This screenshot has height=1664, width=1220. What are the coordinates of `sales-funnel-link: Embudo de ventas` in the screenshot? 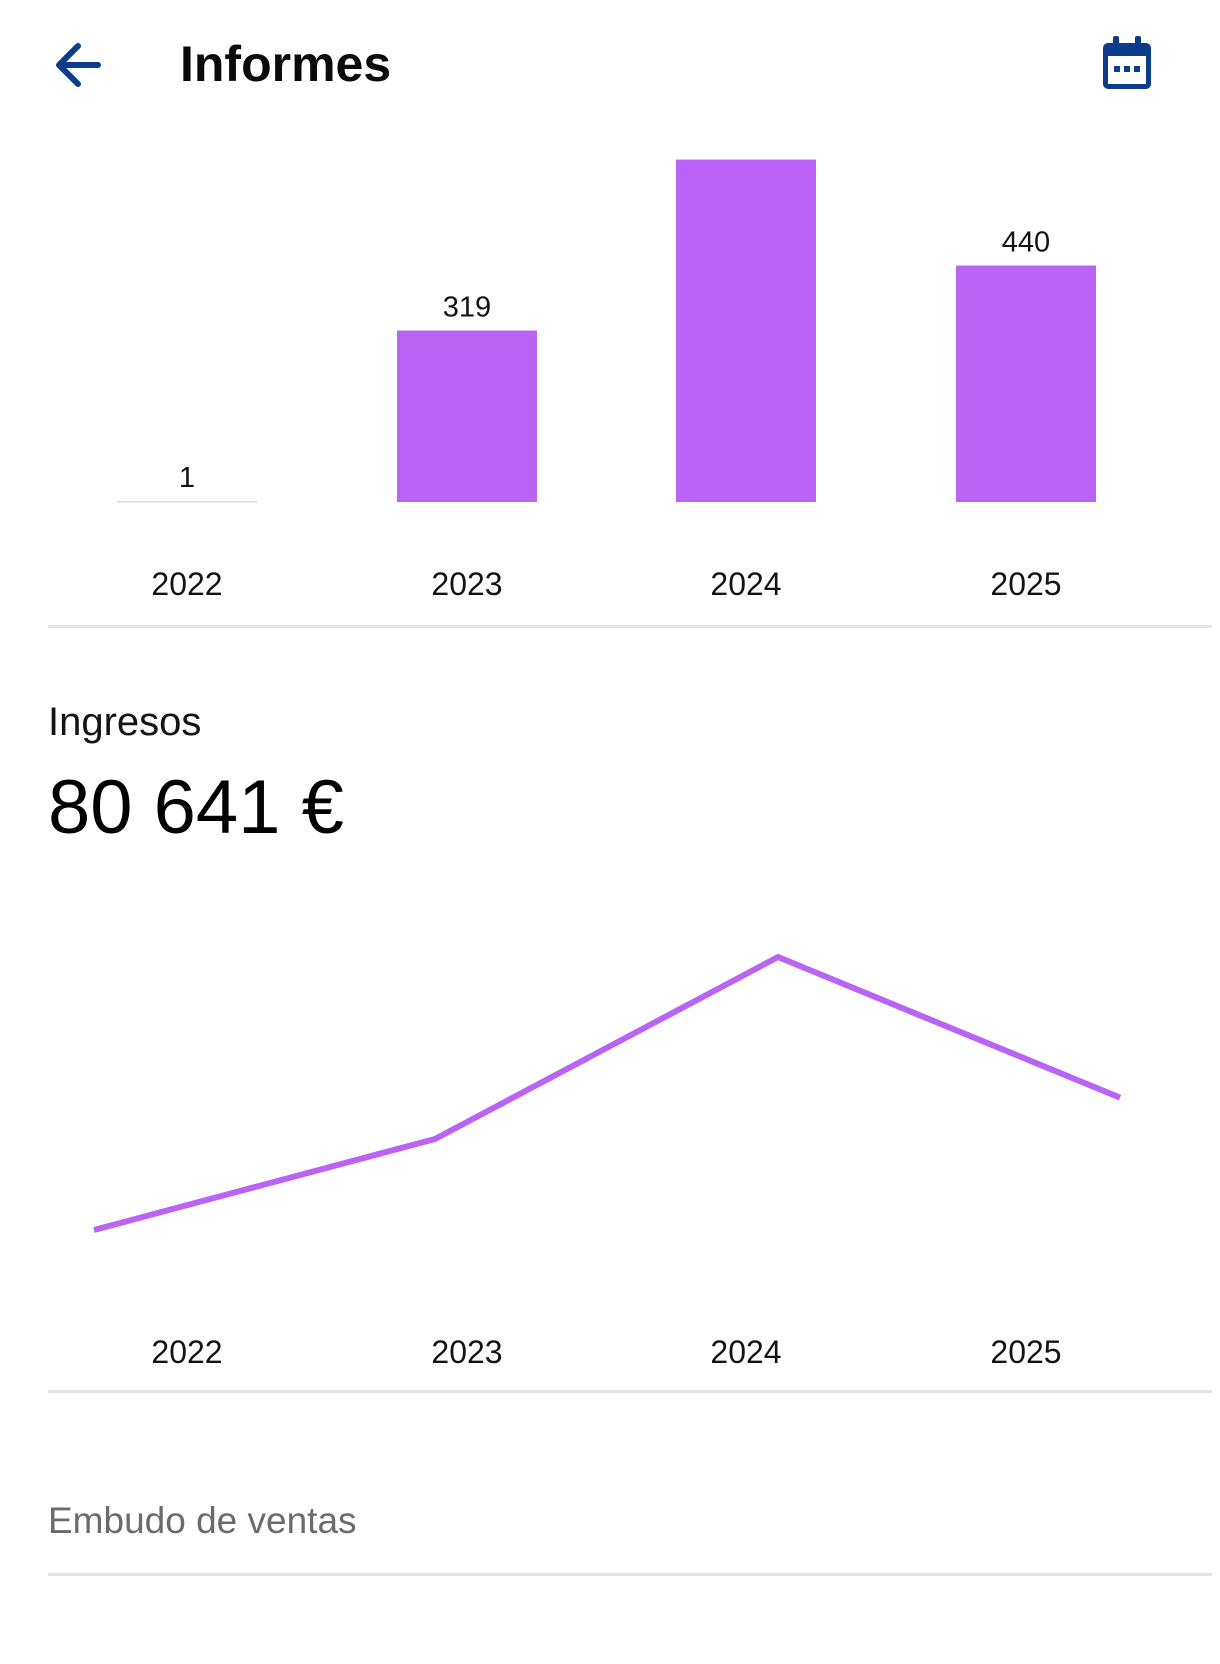 It's located at (202, 1520).